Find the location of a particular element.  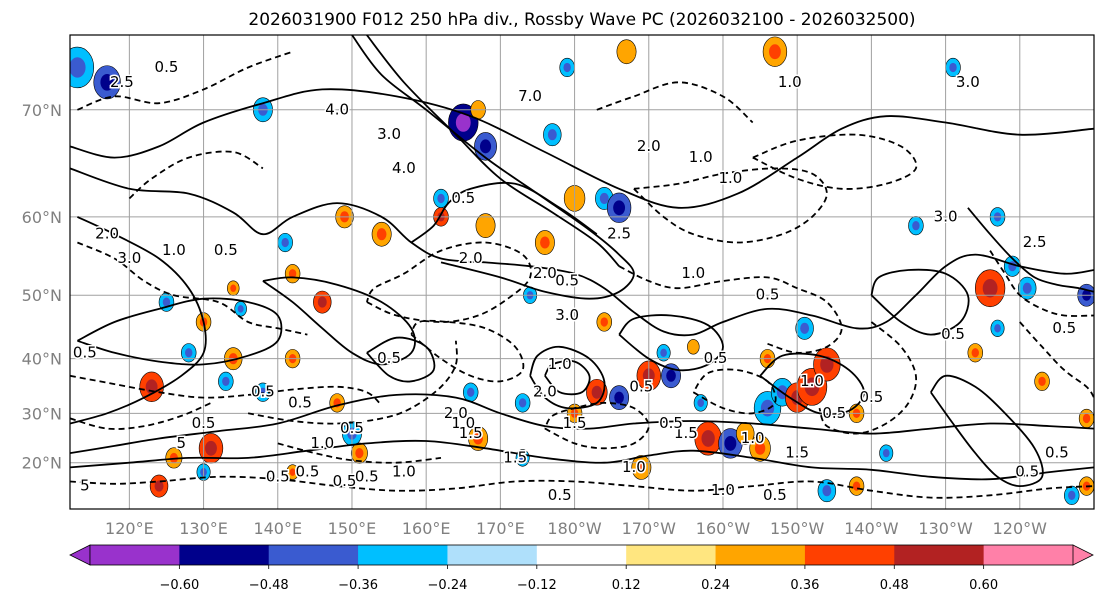

x-tick-label: 170°E is located at coordinates (500, 528).